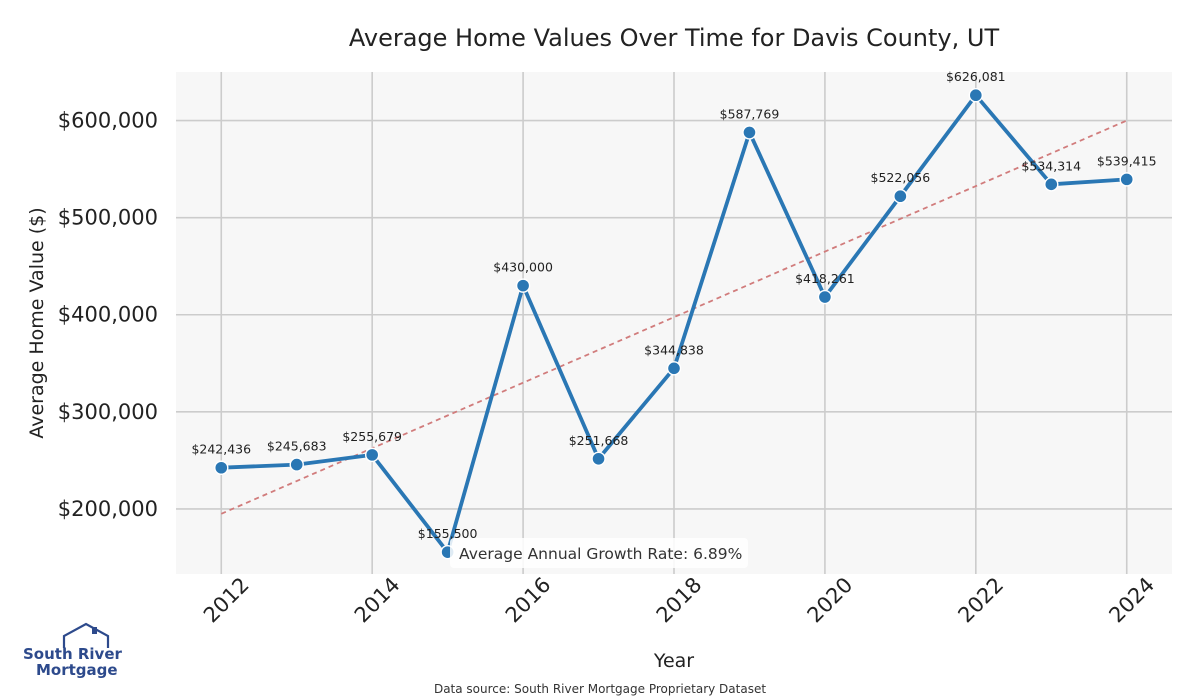 The height and width of the screenshot is (700, 1200). I want to click on data-label: $430,000, so click(523, 267).